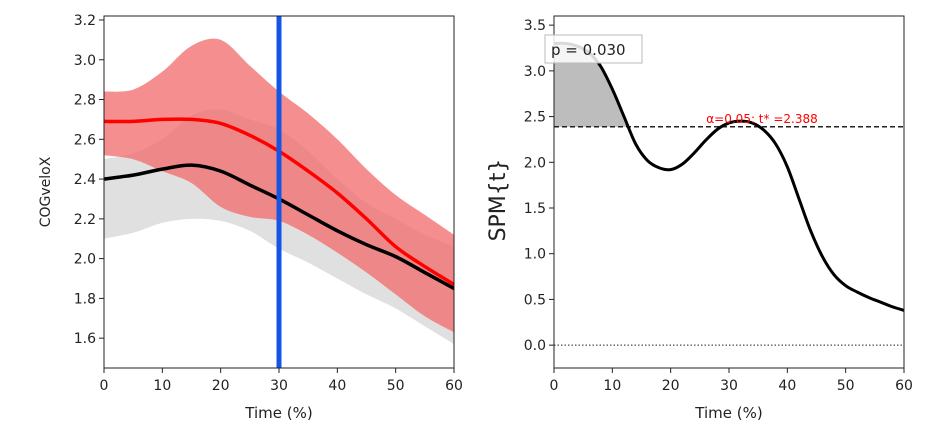 Image resolution: width=949 pixels, height=436 pixels. I want to click on left-x-tick-label: 10, so click(162, 386).